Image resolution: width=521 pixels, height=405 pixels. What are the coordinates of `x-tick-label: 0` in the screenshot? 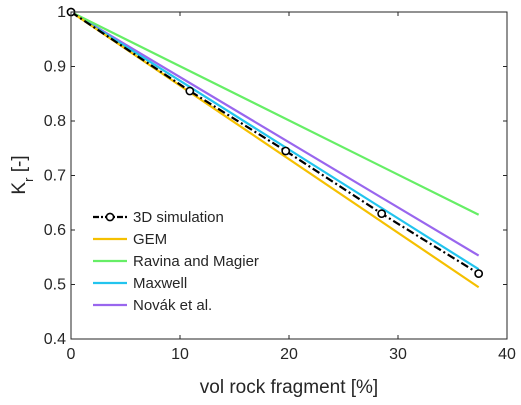 It's located at (71, 354).